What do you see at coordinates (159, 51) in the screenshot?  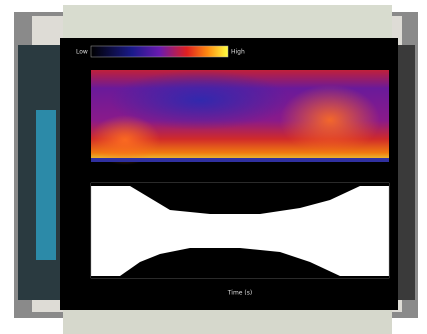 I see `colorbar` at bounding box center [159, 51].